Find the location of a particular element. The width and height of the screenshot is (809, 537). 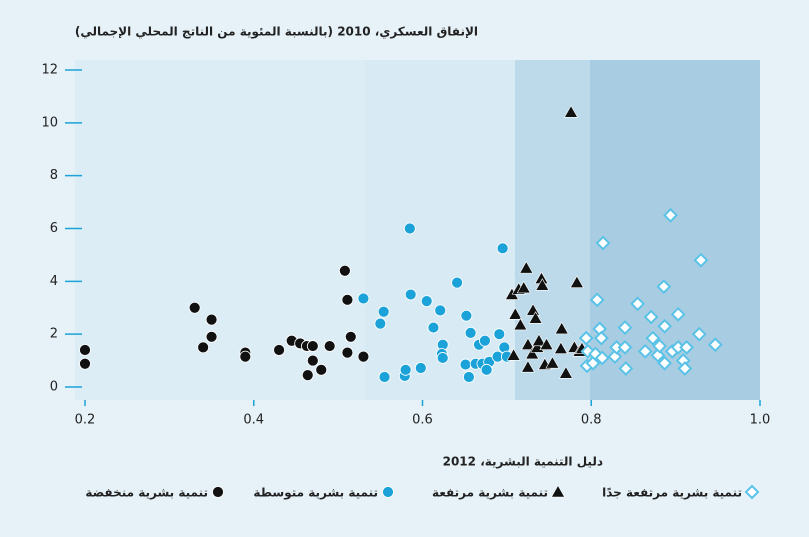

y-tick-label: 4 is located at coordinates (54, 281).